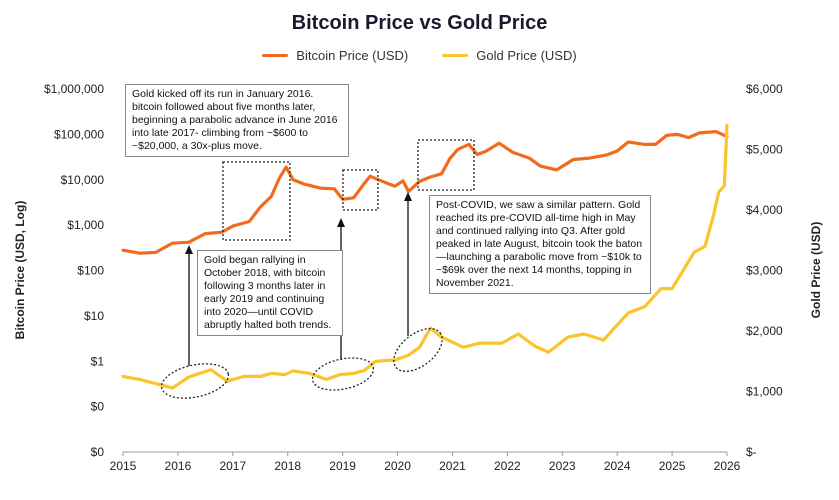 Image resolution: width=839 pixels, height=500 pixels. What do you see at coordinates (123, 466) in the screenshot?
I see `x-tick-label: 2015` at bounding box center [123, 466].